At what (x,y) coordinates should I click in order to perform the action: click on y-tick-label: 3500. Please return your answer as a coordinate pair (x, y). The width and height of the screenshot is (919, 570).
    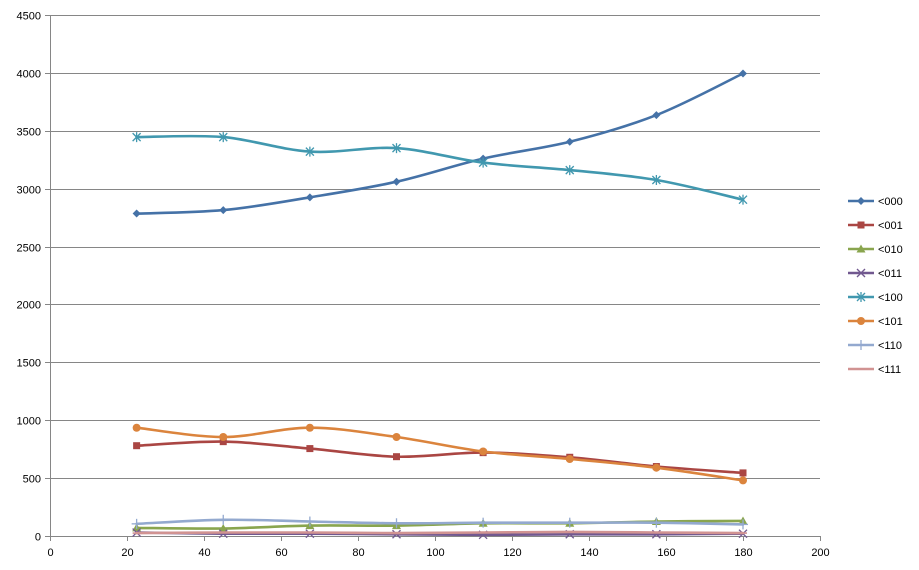
    Looking at the image, I should click on (29, 133).